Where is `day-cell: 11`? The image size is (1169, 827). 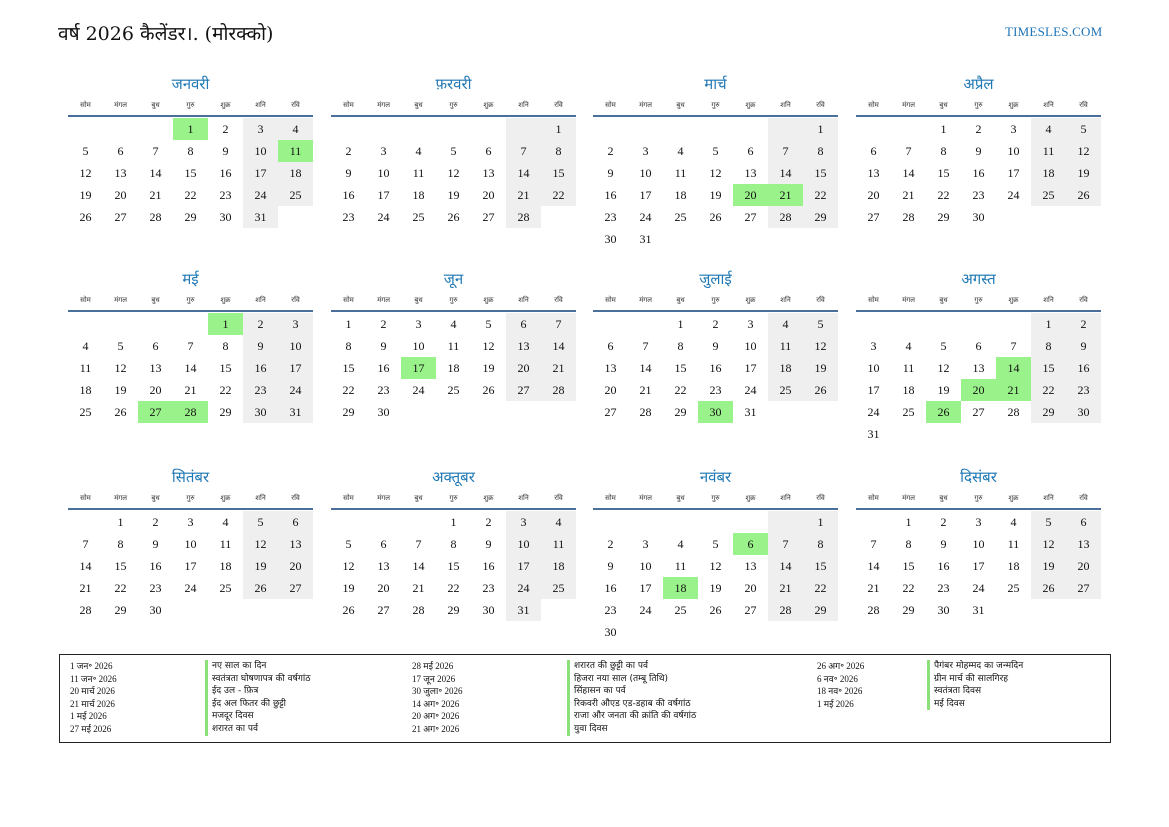 day-cell: 11 is located at coordinates (558, 544).